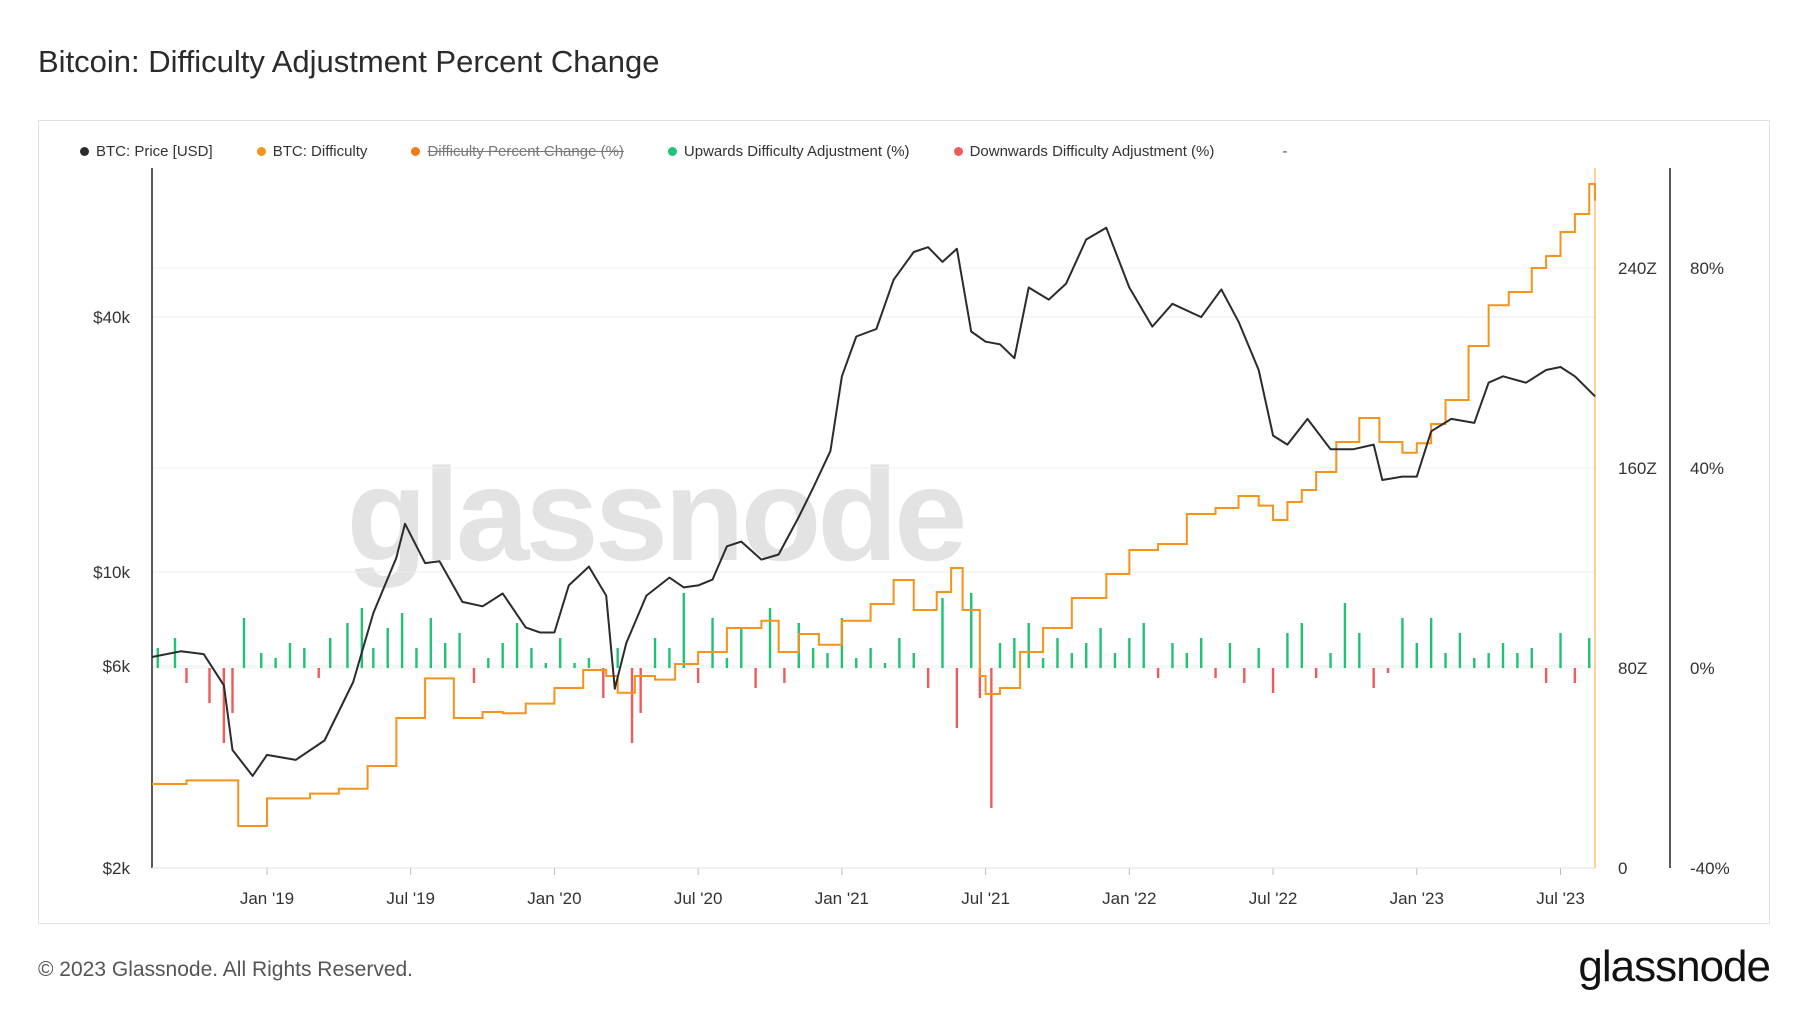 The image size is (1800, 1013). I want to click on legend-label-upwards-adjustment: Upwards Difficulty Adjustment (%), so click(796, 151).